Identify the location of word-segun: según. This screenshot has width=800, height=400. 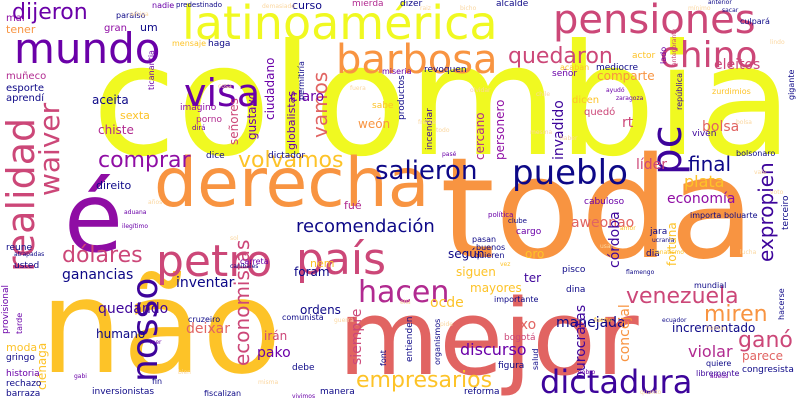
(466, 254).